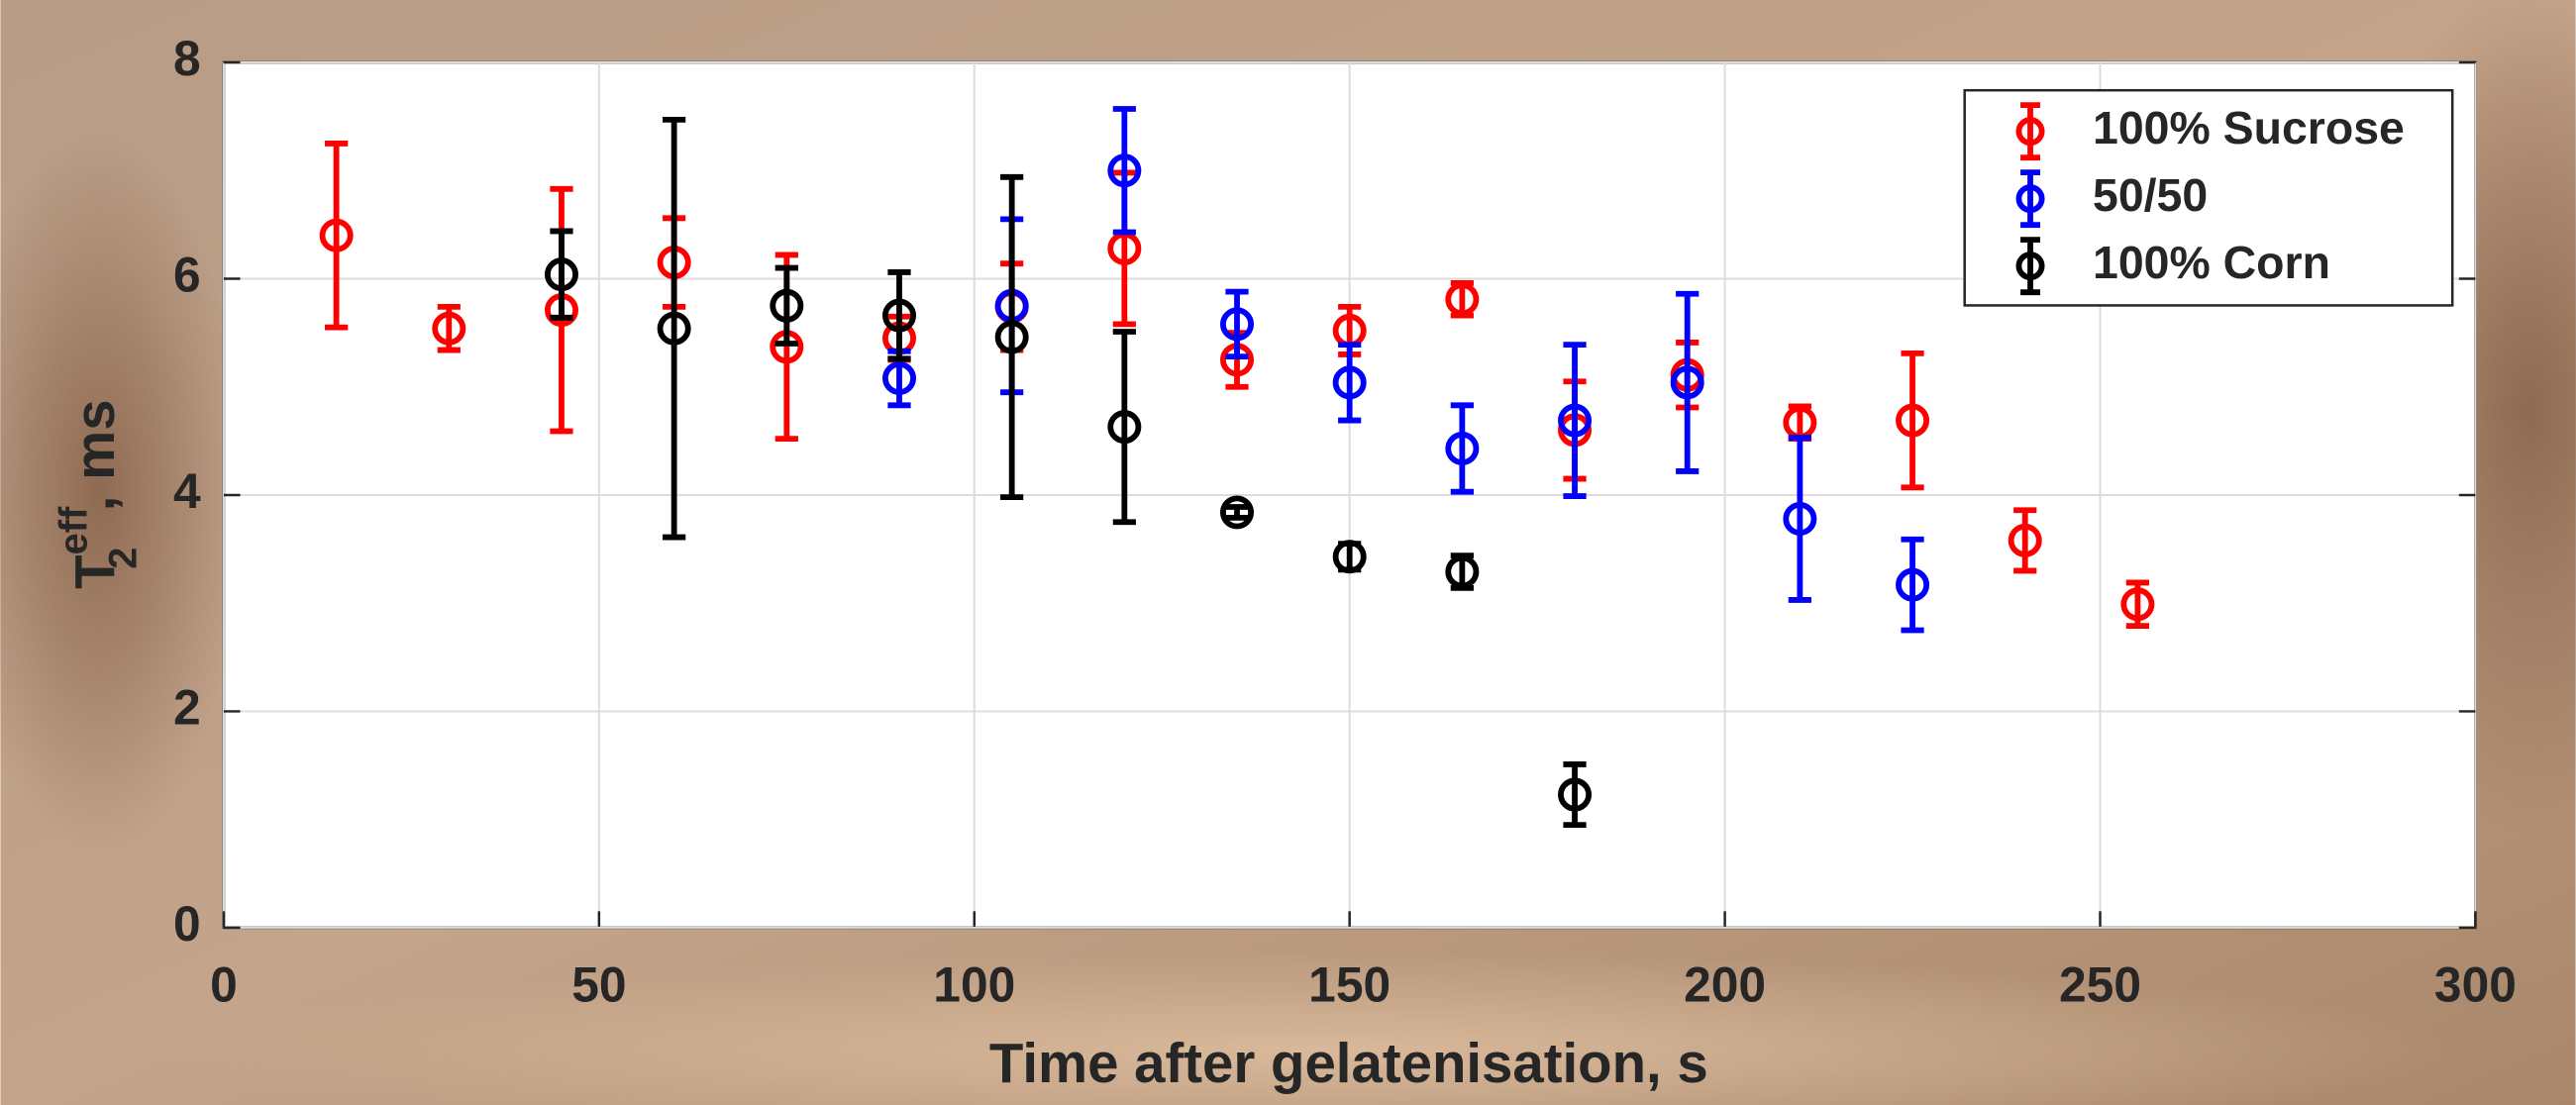 The image size is (2576, 1105). I want to click on legend-label: 50/50, so click(2150, 195).